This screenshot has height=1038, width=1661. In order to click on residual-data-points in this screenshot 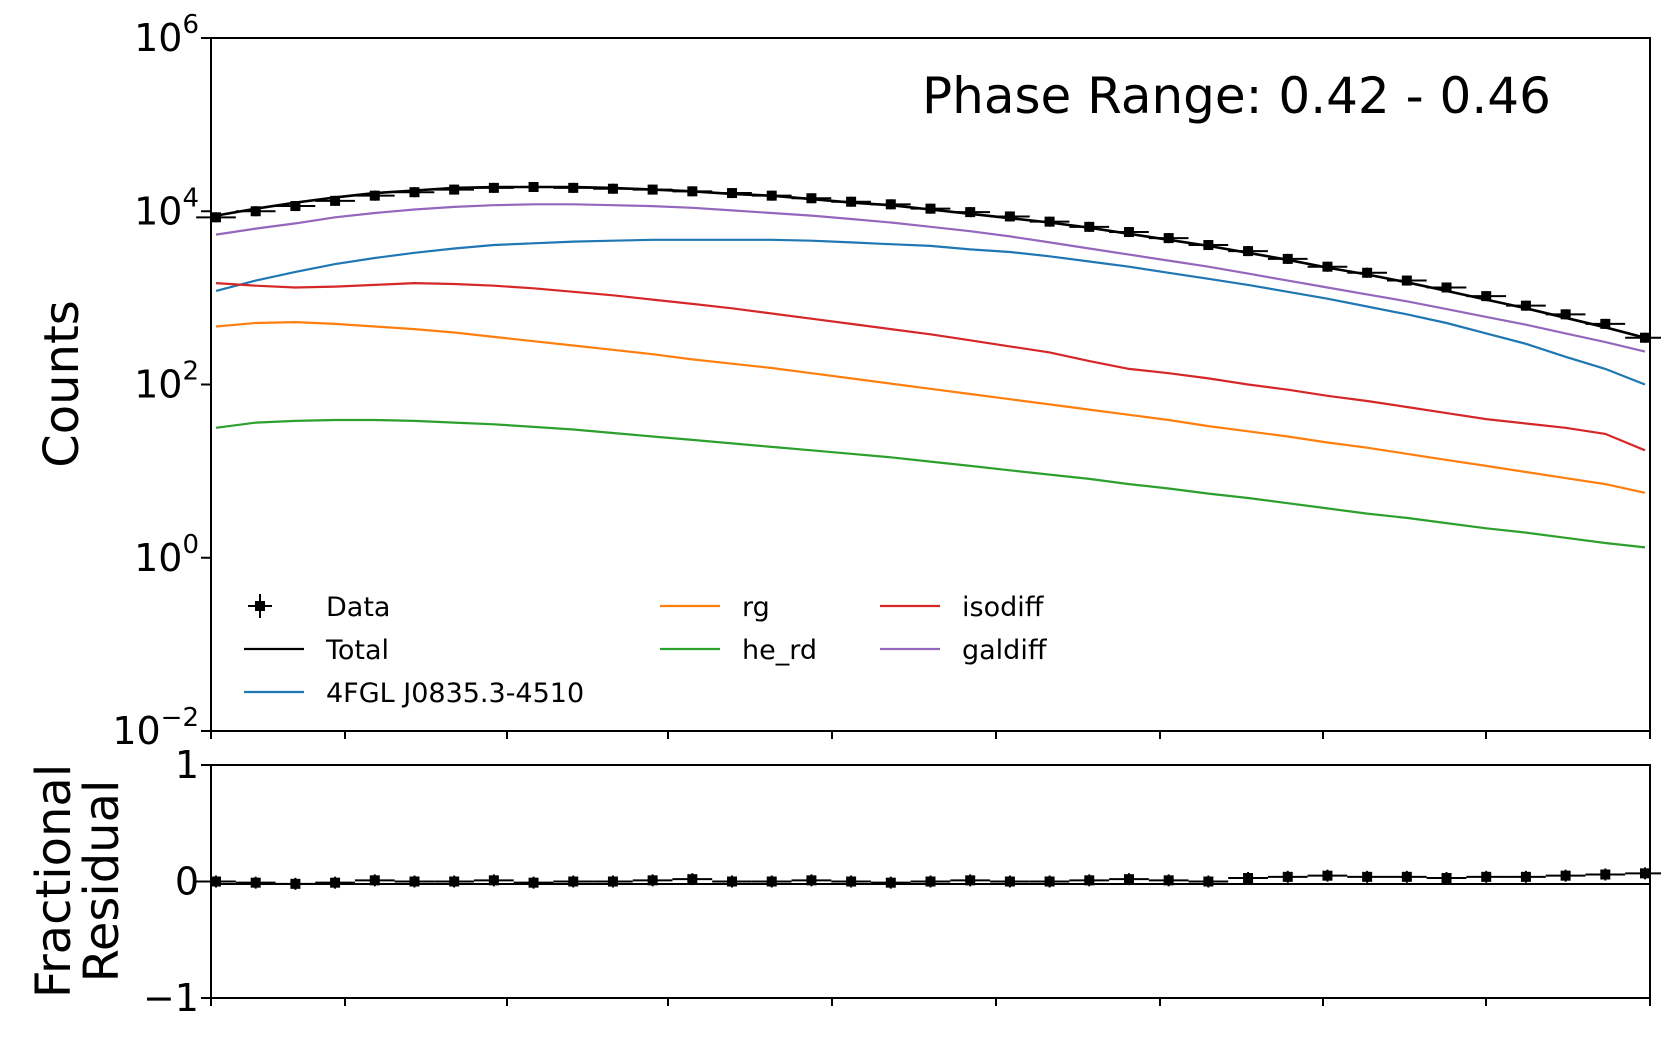, I will do `click(928, 878)`.